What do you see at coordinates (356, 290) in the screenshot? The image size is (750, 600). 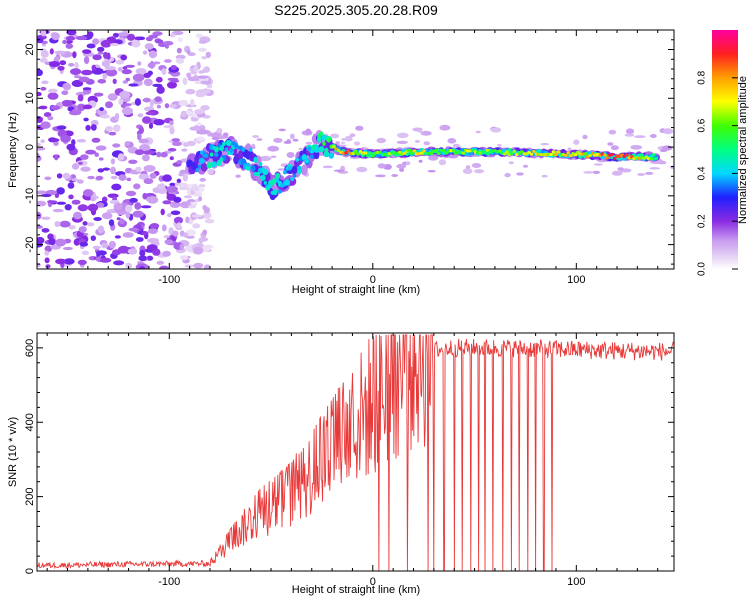 I see `heatmap-x-label: Height of straight line (km)` at bounding box center [356, 290].